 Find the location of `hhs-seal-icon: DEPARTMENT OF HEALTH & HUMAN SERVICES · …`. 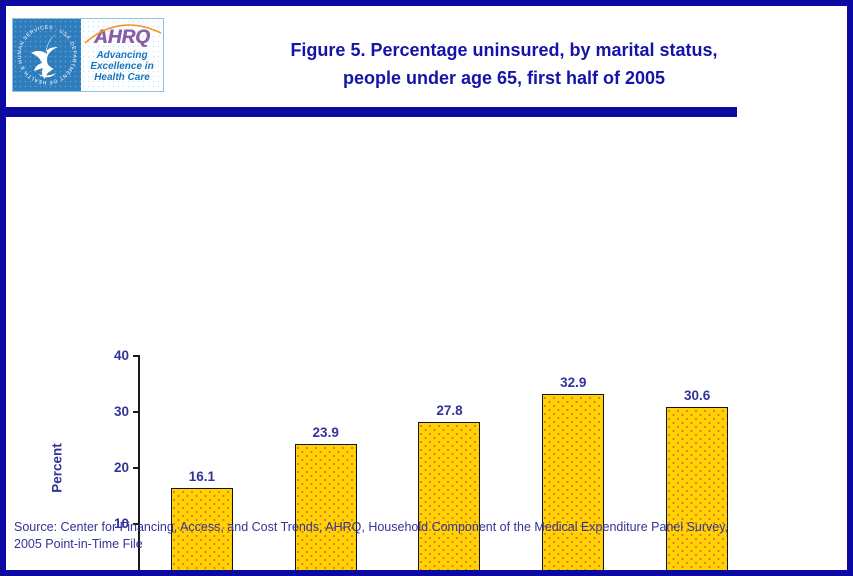

hhs-seal-icon: DEPARTMENT OF HEALTH & HUMAN SERVICES · … is located at coordinates (47, 55).